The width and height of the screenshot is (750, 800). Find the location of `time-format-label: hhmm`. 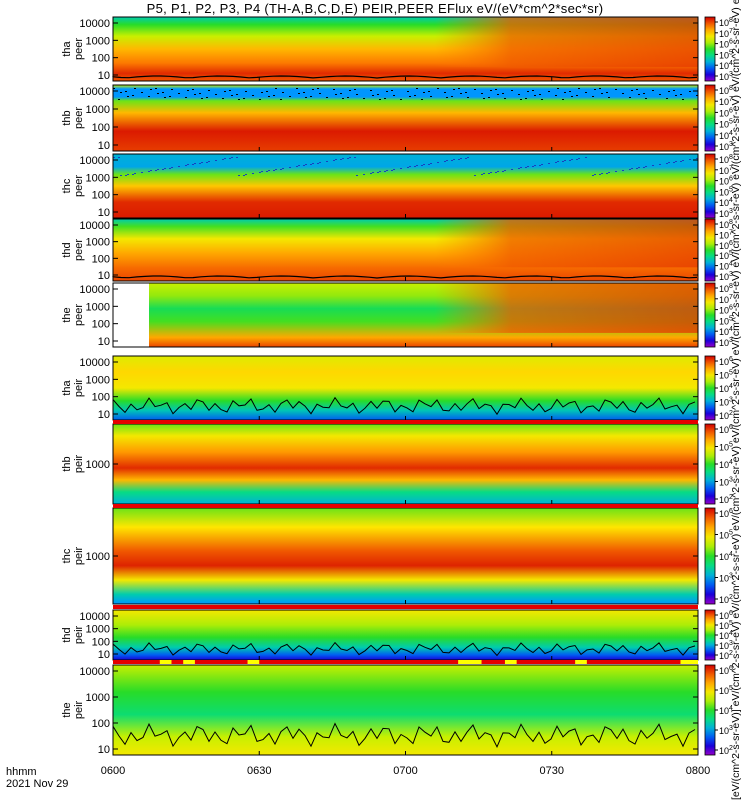

time-format-label: hhmm is located at coordinates (21, 772).